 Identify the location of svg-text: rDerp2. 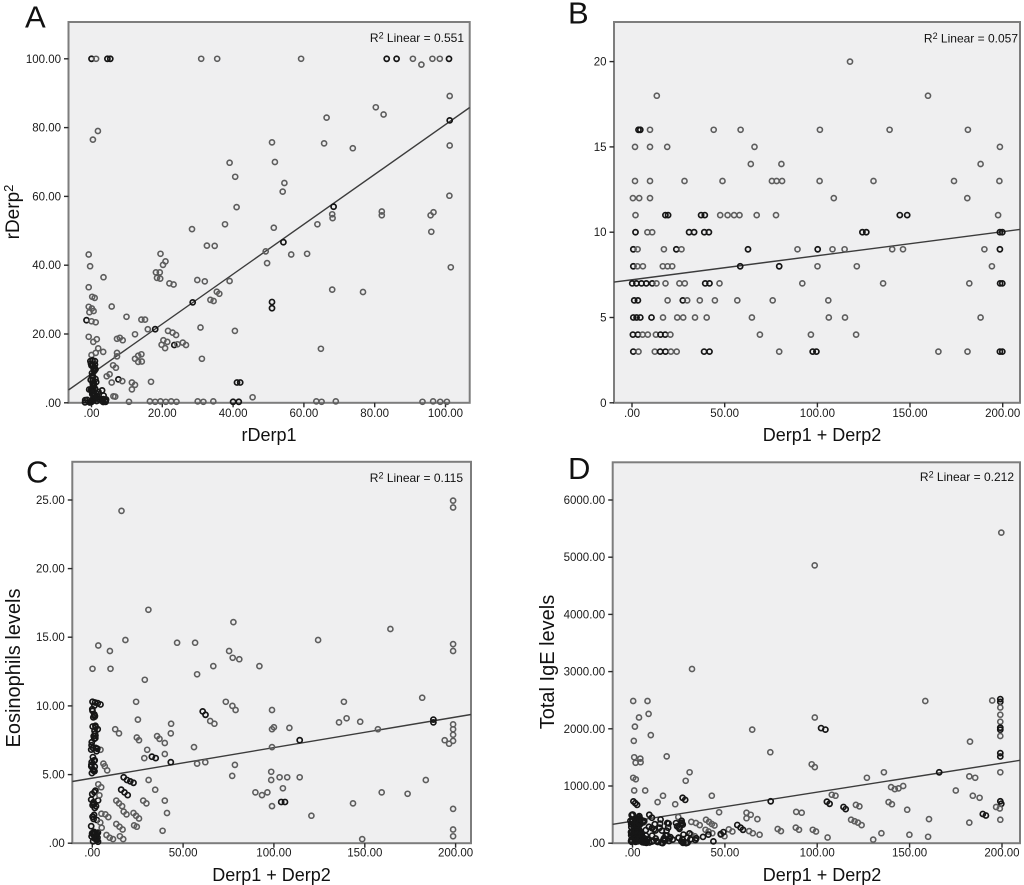
(12, 212).